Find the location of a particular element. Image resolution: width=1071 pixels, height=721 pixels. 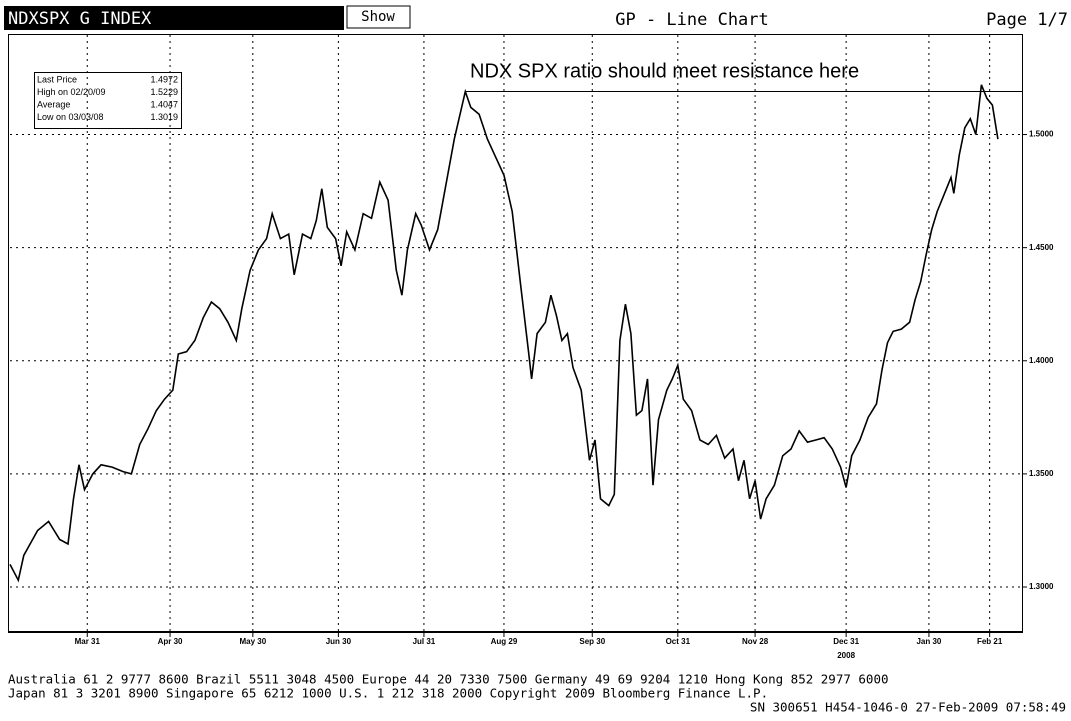

y-tick-label: 1.3500 is located at coordinates (1041, 473).